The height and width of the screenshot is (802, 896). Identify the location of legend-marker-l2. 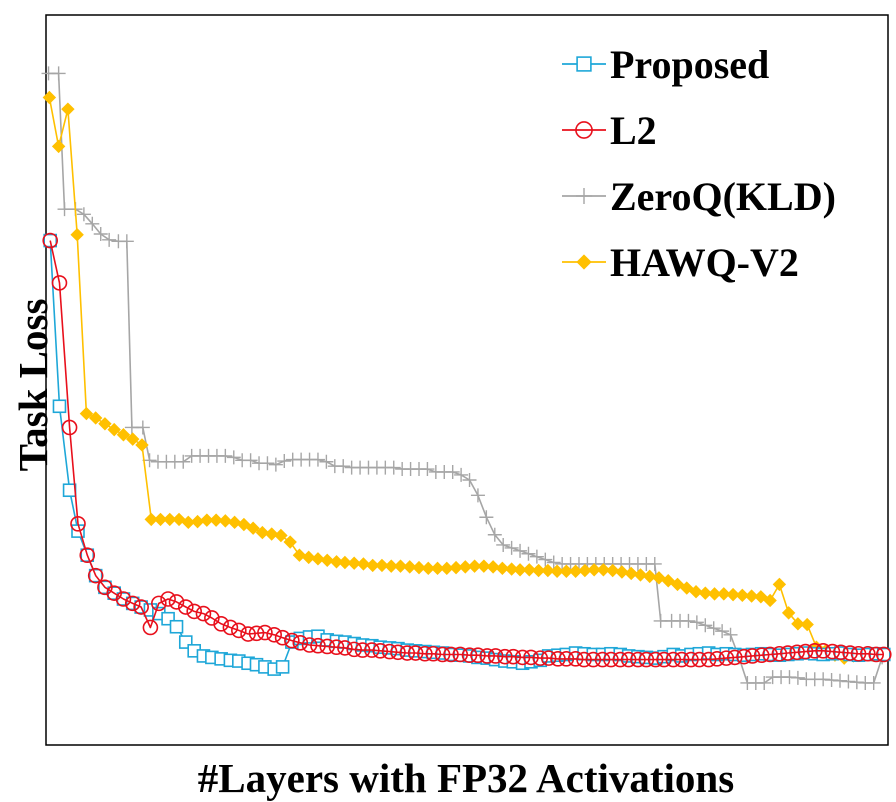
(584, 130).